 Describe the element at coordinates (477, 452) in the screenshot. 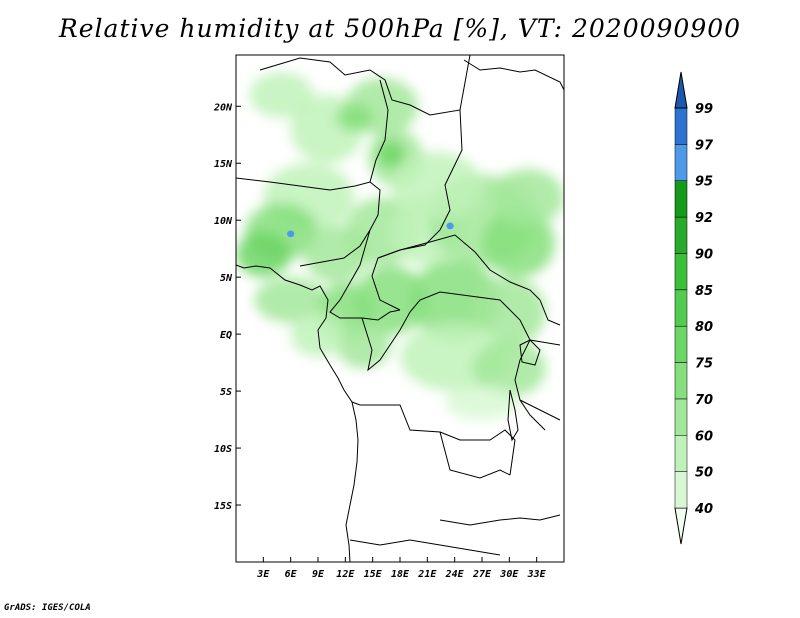

I see `border-zambia` at that location.